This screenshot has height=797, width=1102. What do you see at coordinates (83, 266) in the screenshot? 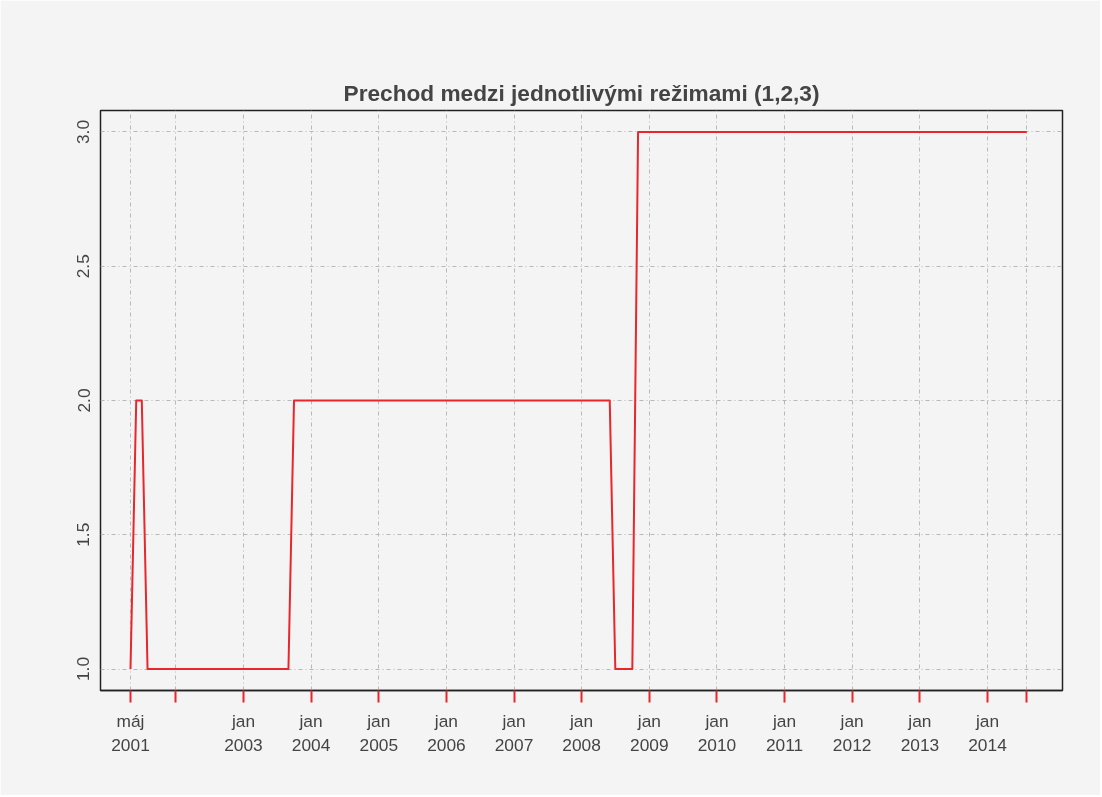
I see `y-tick-label: 2.5` at bounding box center [83, 266].